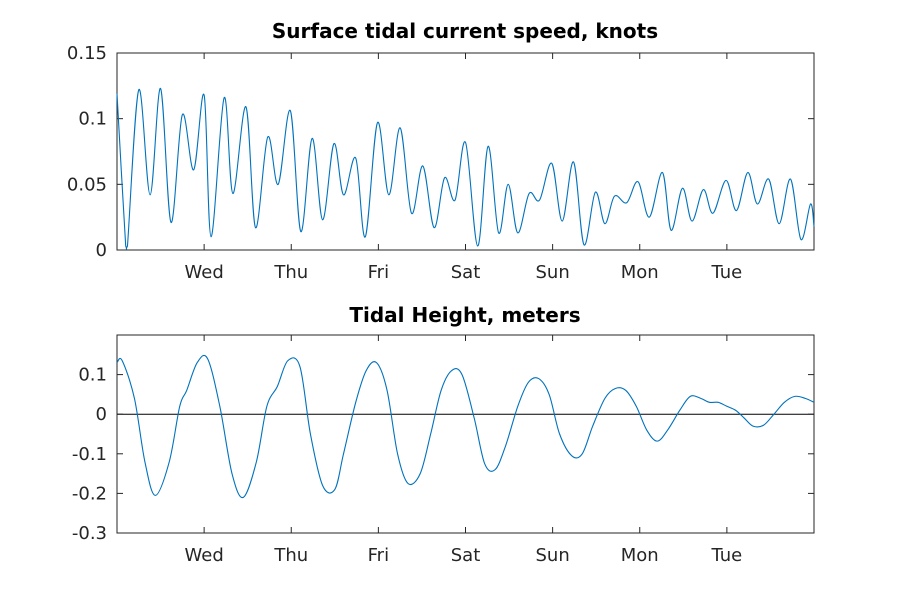 This screenshot has width=900, height=600. What do you see at coordinates (89, 493) in the screenshot?
I see `tidal-height-ytick-label: -0.2` at bounding box center [89, 493].